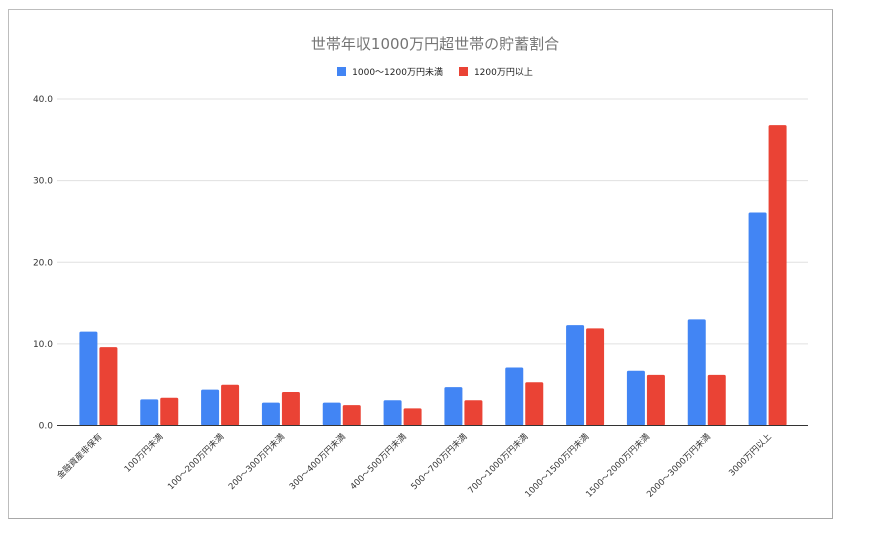 The height and width of the screenshot is (540, 870). I want to click on legend-label: 1000～1200万円未満, so click(397, 73).